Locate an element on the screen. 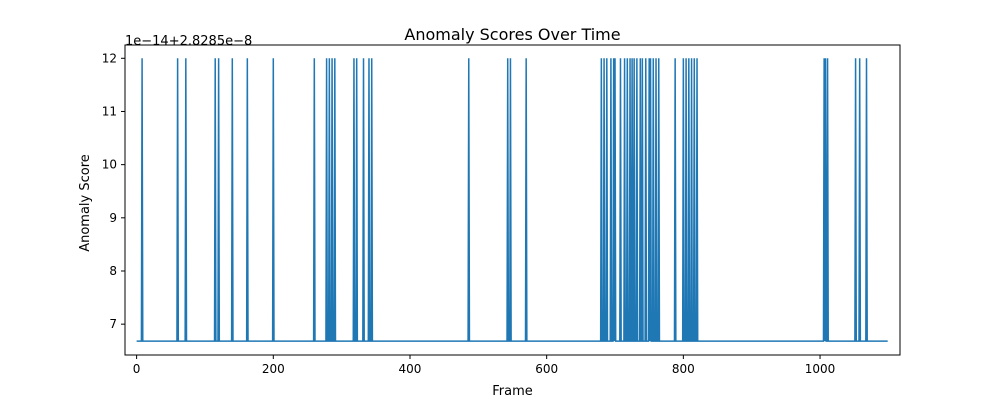  x-tick-label: 0 is located at coordinates (137, 369).